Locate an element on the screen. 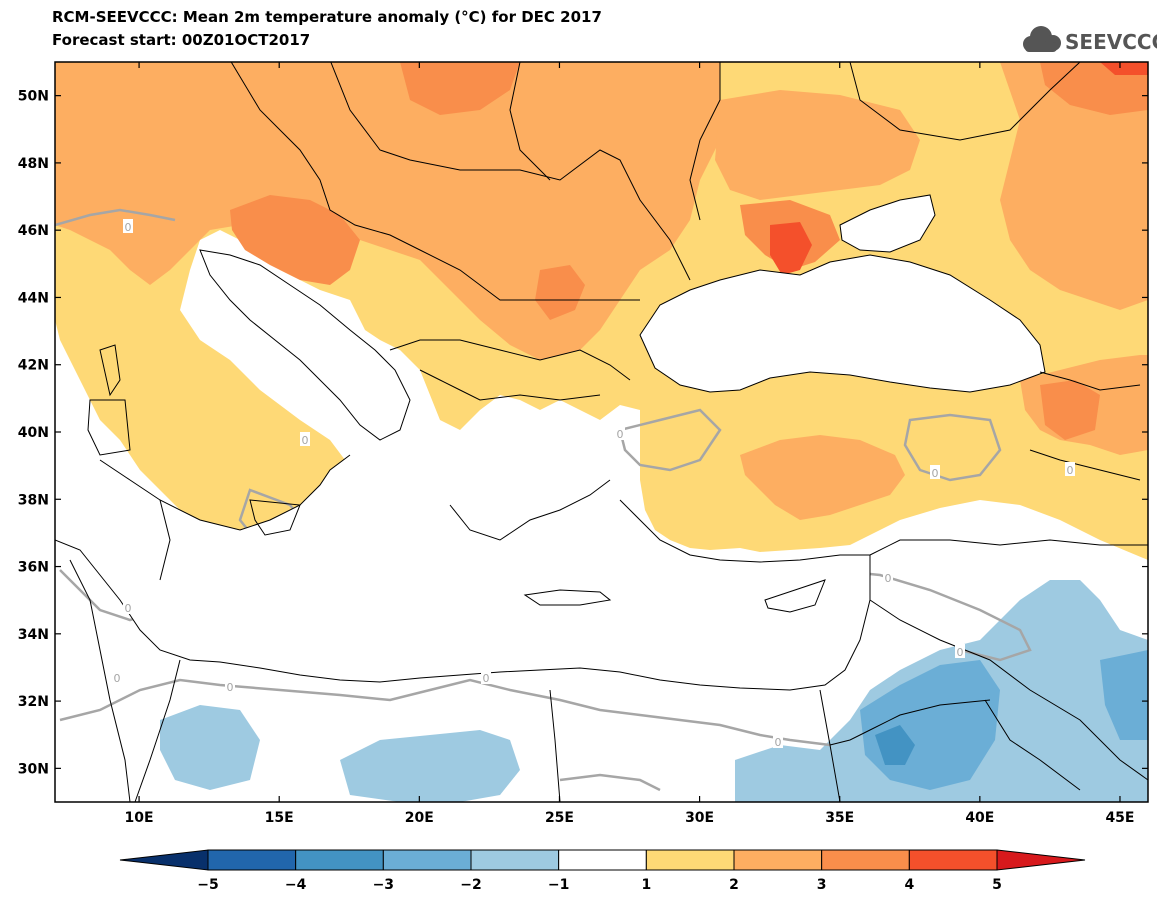 Image resolution: width=1165 pixels, height=907 pixels. anomaly-area-2-3-east is located at coordinates (1074, 186).